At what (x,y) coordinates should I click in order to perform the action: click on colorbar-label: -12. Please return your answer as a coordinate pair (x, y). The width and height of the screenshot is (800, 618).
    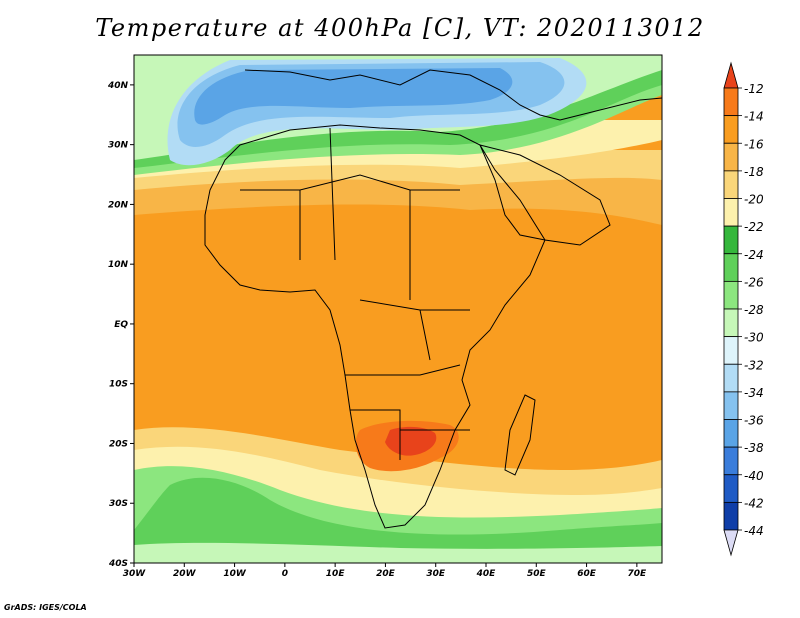
    Looking at the image, I should click on (754, 89).